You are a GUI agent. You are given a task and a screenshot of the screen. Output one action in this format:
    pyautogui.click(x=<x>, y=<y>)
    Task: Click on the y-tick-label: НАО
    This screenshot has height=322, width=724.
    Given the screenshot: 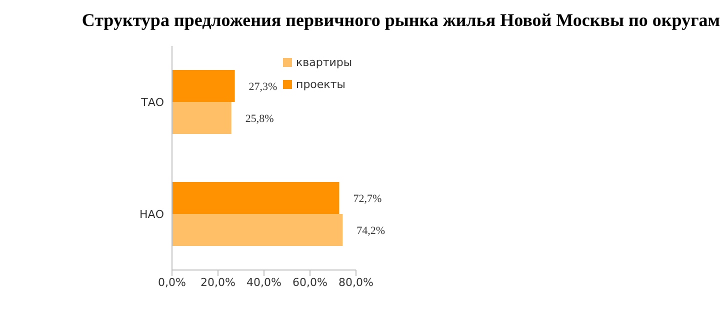 What is the action you would take?
    pyautogui.click(x=152, y=214)
    